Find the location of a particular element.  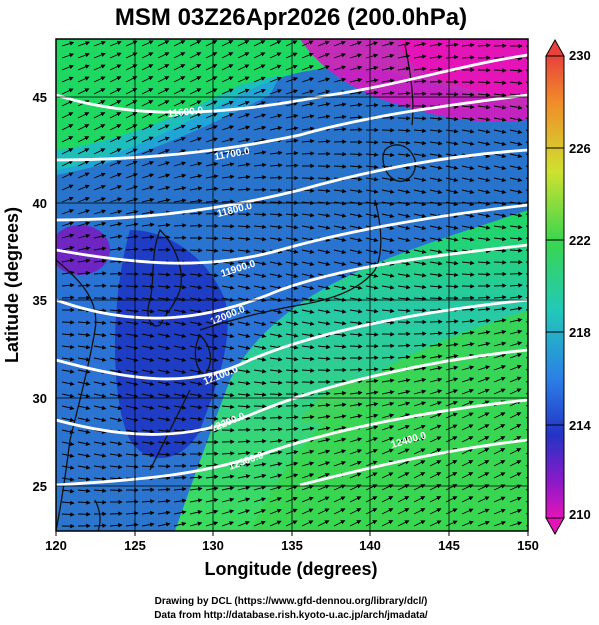

y-tick-label: 25 is located at coordinates (40, 486).